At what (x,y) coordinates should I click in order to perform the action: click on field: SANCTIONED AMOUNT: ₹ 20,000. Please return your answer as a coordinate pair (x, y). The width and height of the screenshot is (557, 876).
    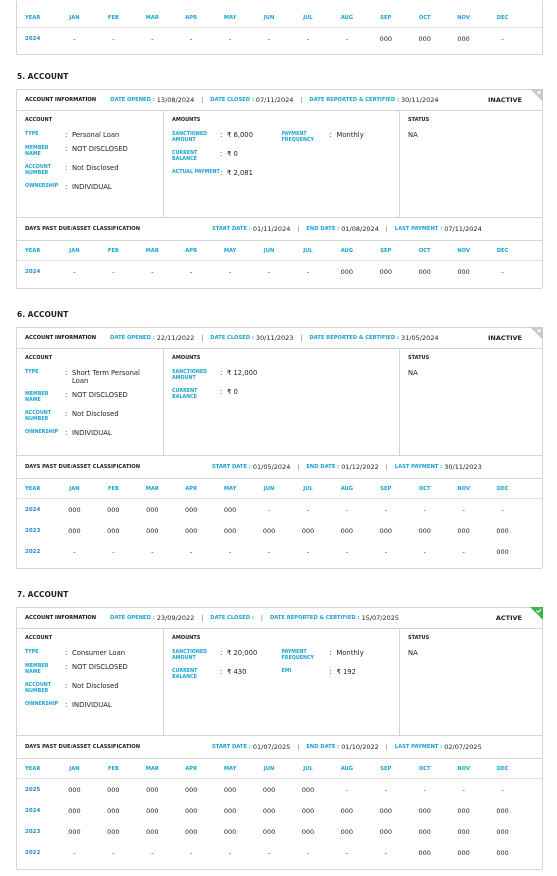
    Looking at the image, I should click on (227, 655).